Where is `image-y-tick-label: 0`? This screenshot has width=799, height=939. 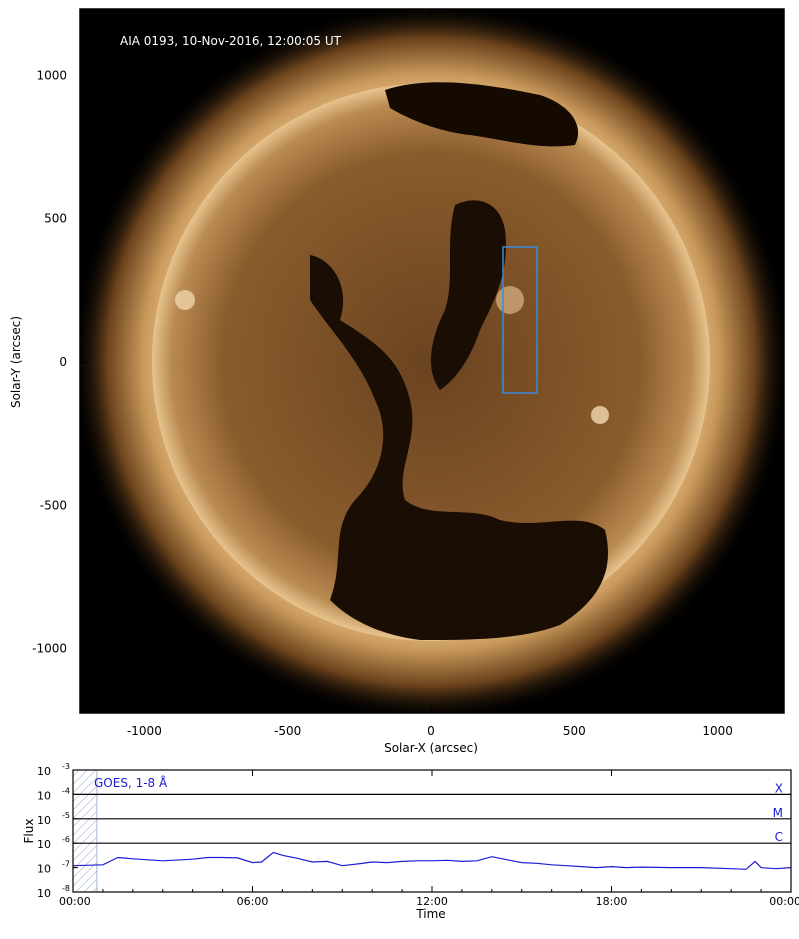 image-y-tick-label: 0 is located at coordinates (63, 362).